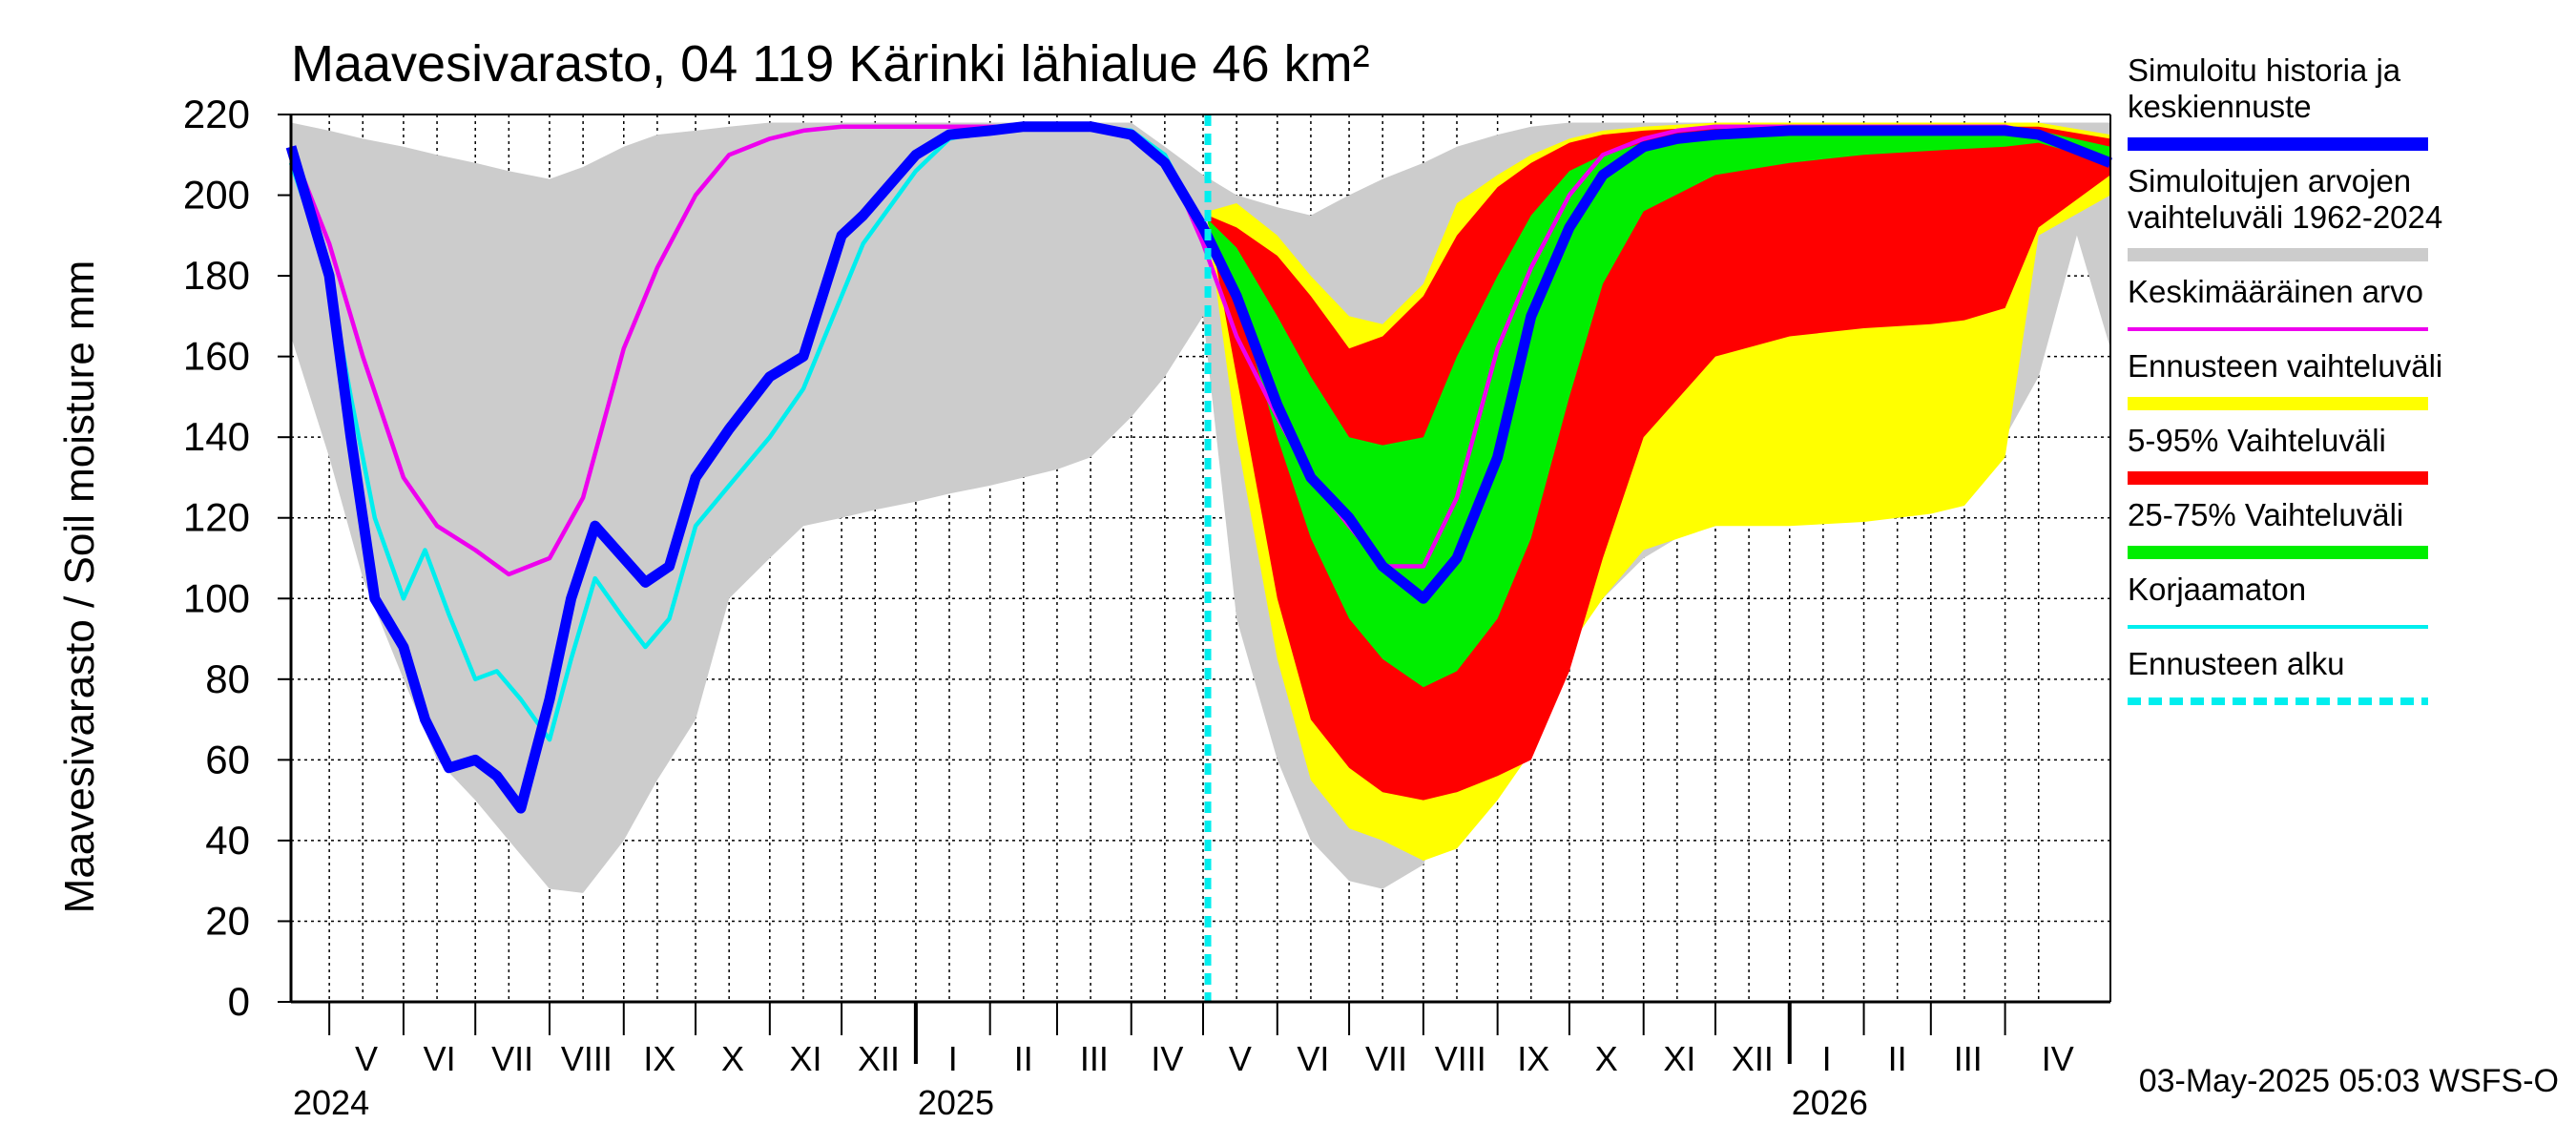  I want to click on legend-label-8-line-1: Ennusteen alku, so click(2236, 663).